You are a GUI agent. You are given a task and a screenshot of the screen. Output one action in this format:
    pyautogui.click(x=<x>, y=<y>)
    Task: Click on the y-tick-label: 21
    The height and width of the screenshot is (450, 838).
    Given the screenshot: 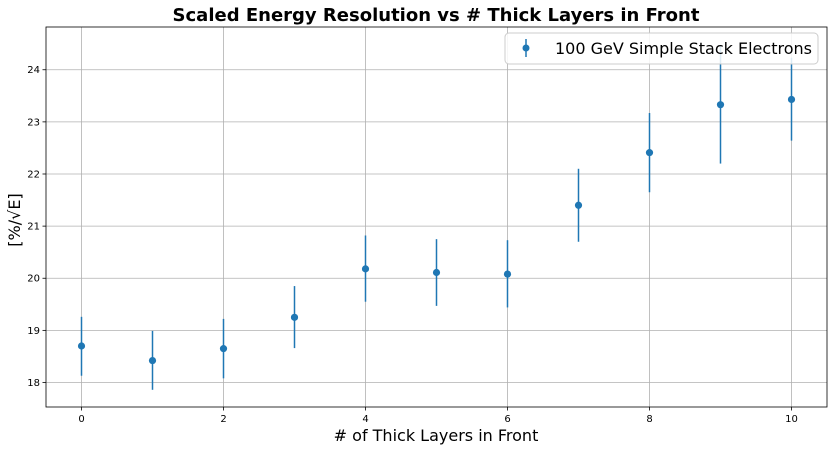 What is the action you would take?
    pyautogui.click(x=33, y=227)
    